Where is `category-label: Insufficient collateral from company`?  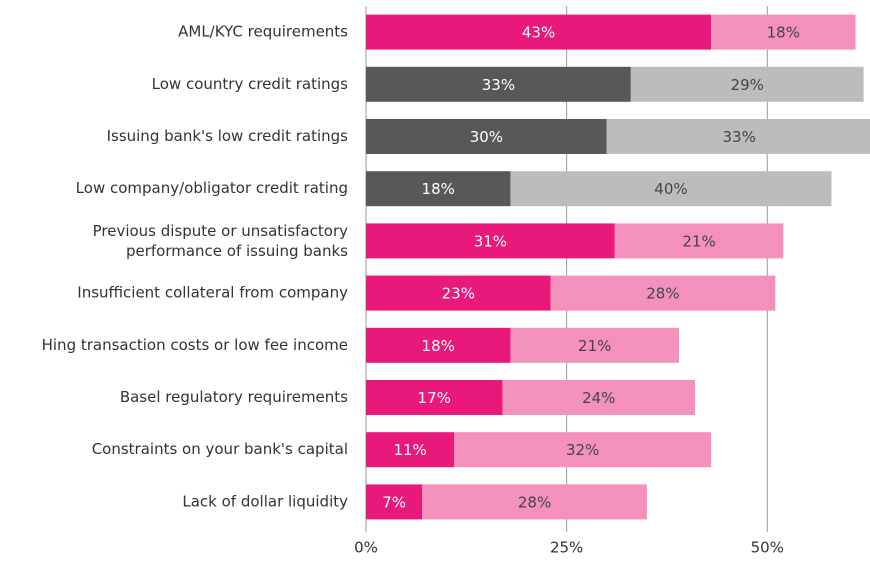
category-label: Insufficient collateral from company is located at coordinates (212, 293).